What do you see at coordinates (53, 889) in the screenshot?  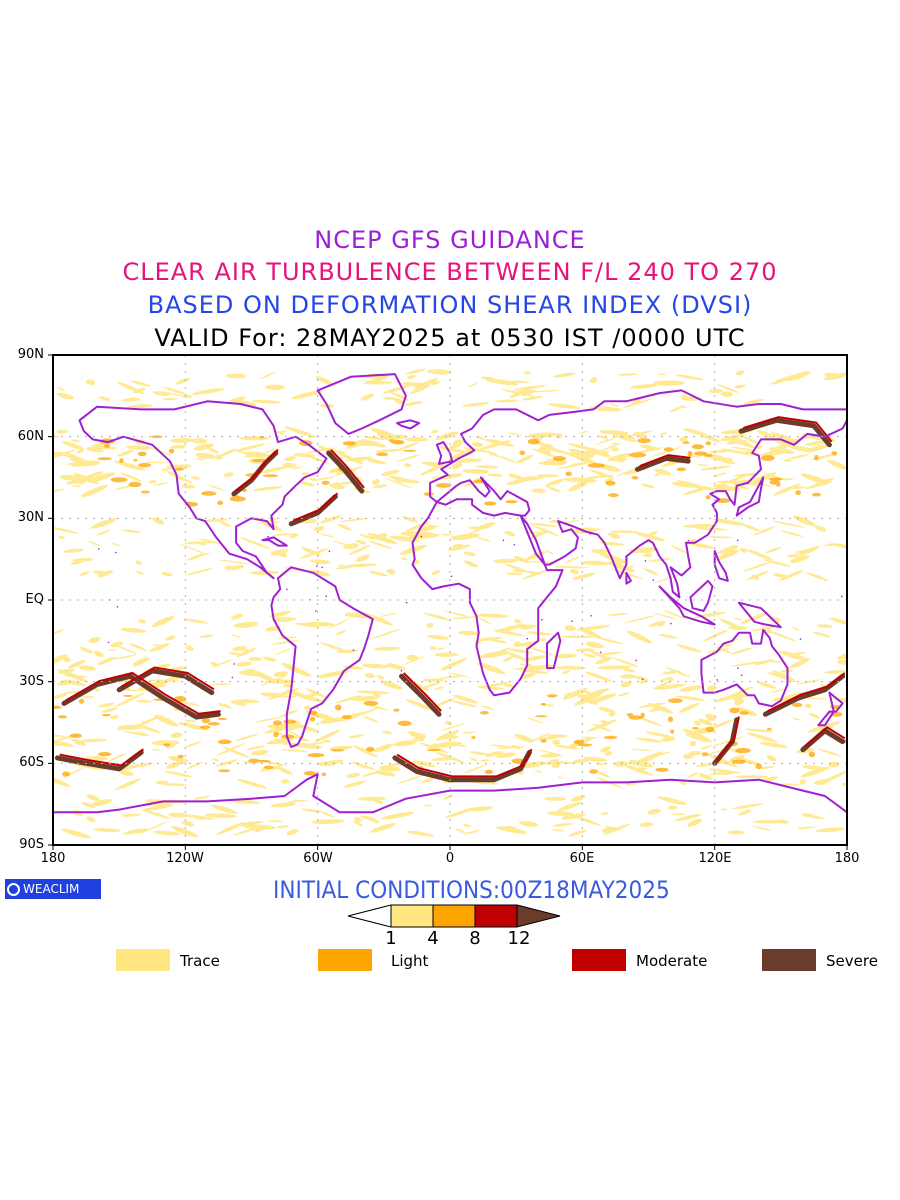 I see `weaclim-logo: WEACLIM` at bounding box center [53, 889].